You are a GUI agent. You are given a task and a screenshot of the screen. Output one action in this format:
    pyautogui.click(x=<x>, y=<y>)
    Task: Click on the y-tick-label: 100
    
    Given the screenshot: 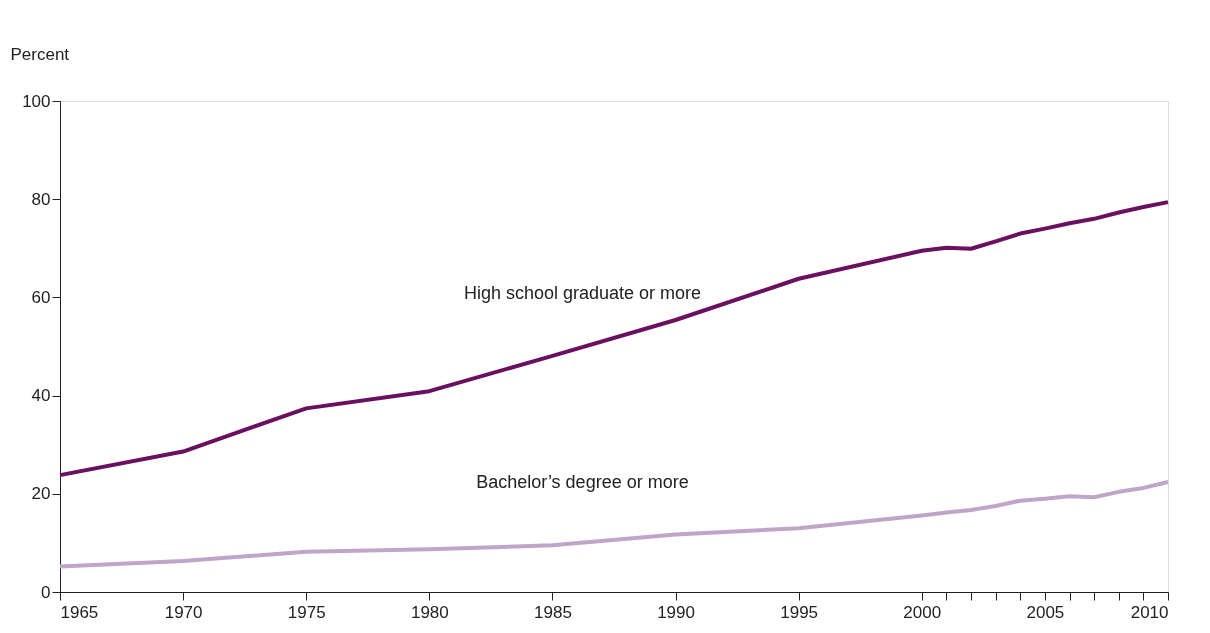 What is the action you would take?
    pyautogui.click(x=36, y=101)
    